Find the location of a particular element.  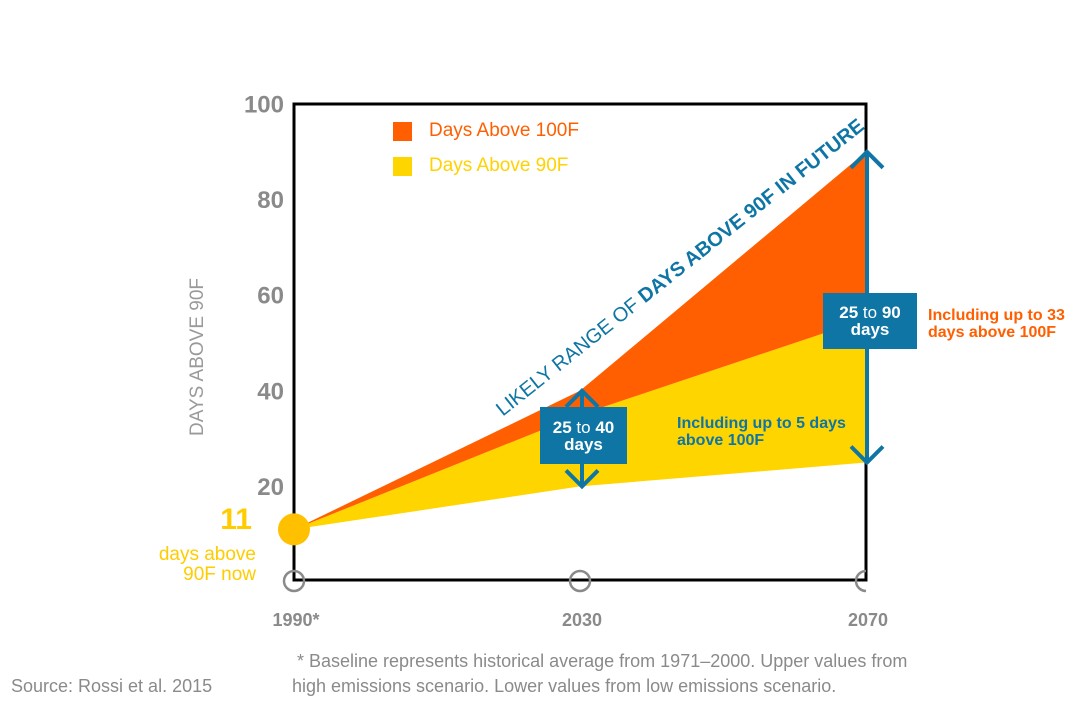

source-credit: Source: Rossi et al. 2015 is located at coordinates (112, 686).